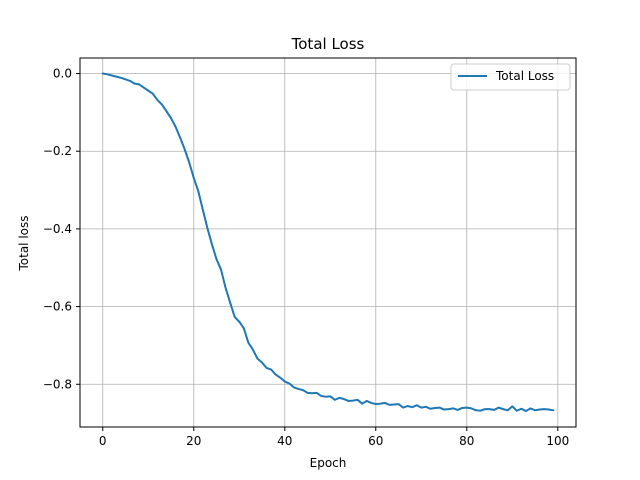 The width and height of the screenshot is (640, 480). What do you see at coordinates (24, 243) in the screenshot?
I see `y-axis-label: Total loss` at bounding box center [24, 243].